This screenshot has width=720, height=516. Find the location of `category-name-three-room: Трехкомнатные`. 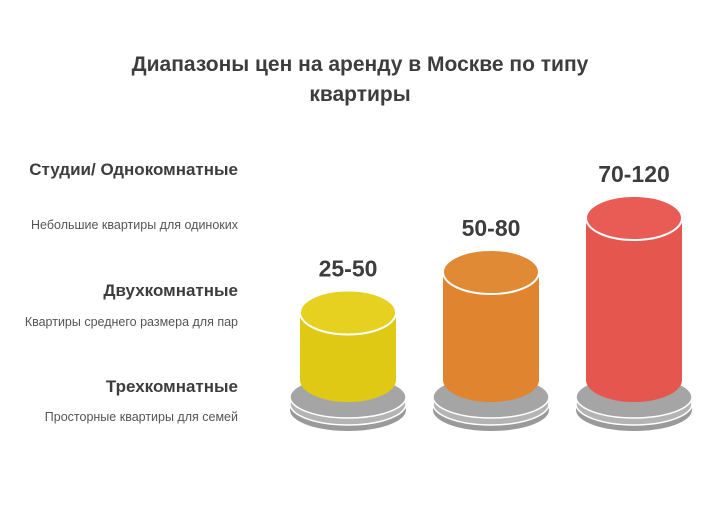

category-name-three-room: Трехкомнатные is located at coordinates (171, 386).